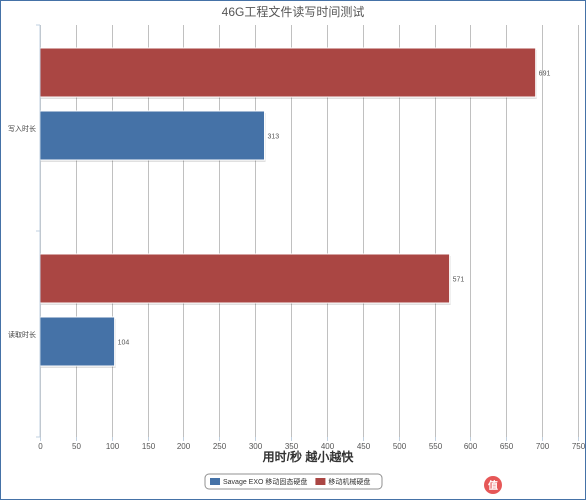  What do you see at coordinates (40, 446) in the screenshot?
I see `x-tick-label: 0` at bounding box center [40, 446].